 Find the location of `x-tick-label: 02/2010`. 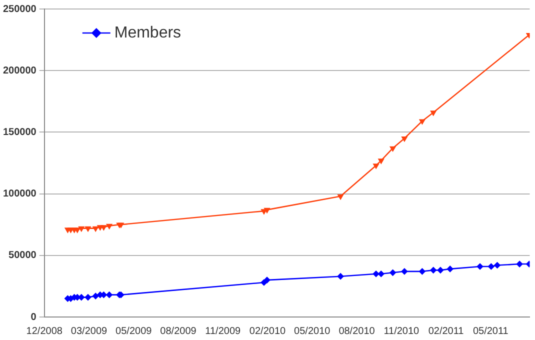

x-tick-label: 02/2010 is located at coordinates (267, 331).